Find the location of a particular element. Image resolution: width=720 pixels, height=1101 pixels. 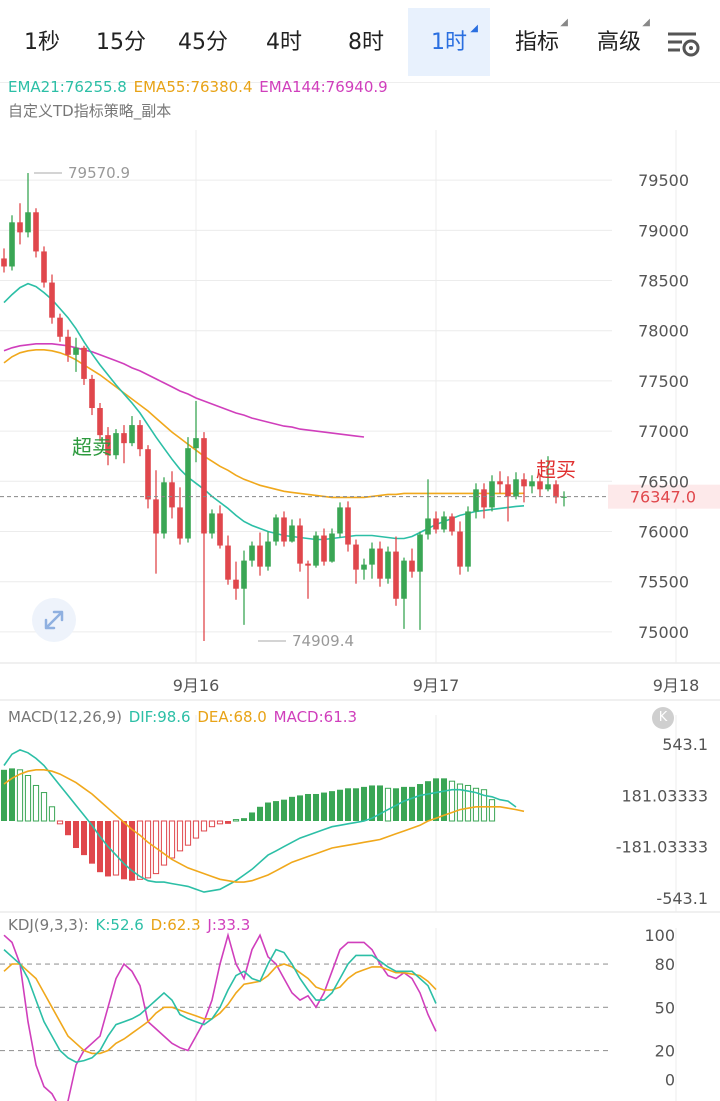

macd-y-tick-label: 181.03333 is located at coordinates (664, 795).